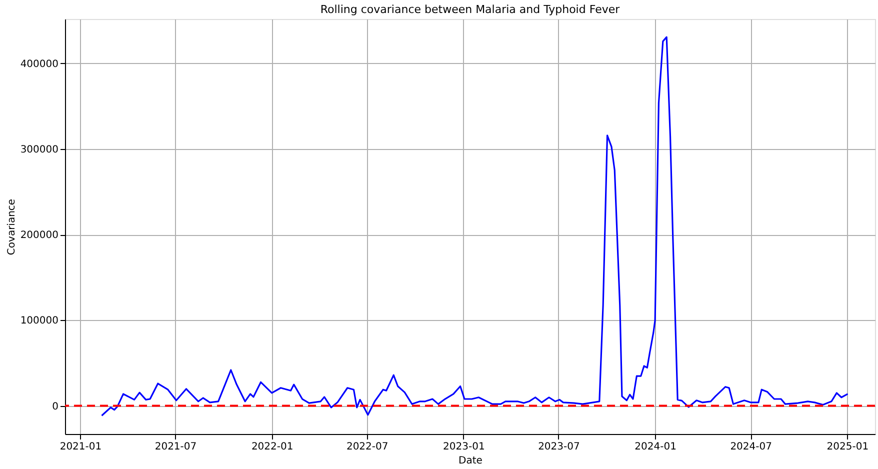 The height and width of the screenshot is (469, 878). I want to click on x-tick-label: 2022-07, so click(367, 447).